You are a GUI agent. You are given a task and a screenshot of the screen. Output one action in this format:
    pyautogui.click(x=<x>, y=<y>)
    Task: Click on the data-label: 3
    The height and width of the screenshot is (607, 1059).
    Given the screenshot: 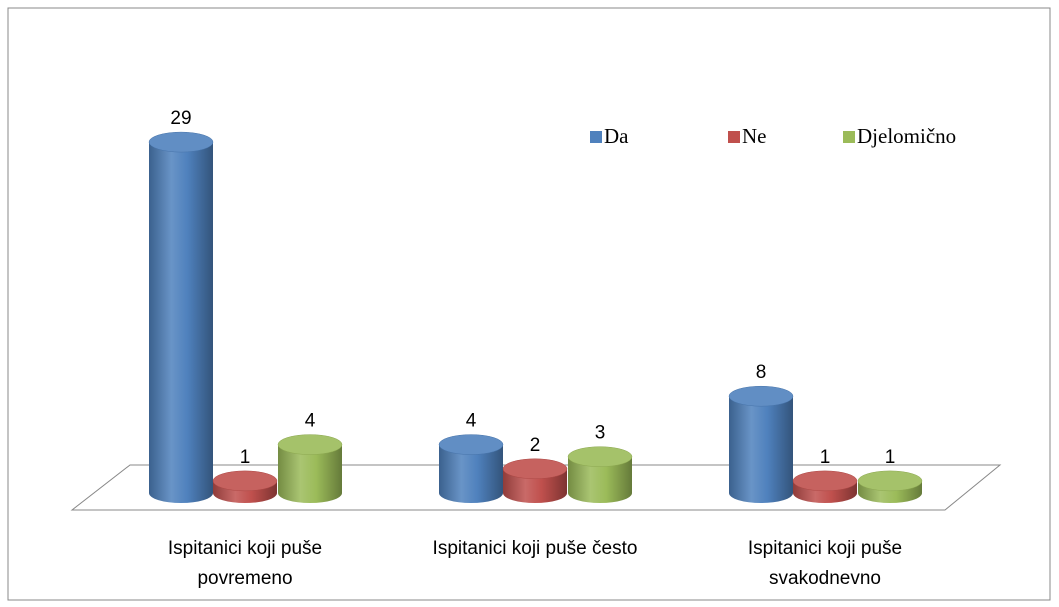 What is the action you would take?
    pyautogui.click(x=600, y=433)
    